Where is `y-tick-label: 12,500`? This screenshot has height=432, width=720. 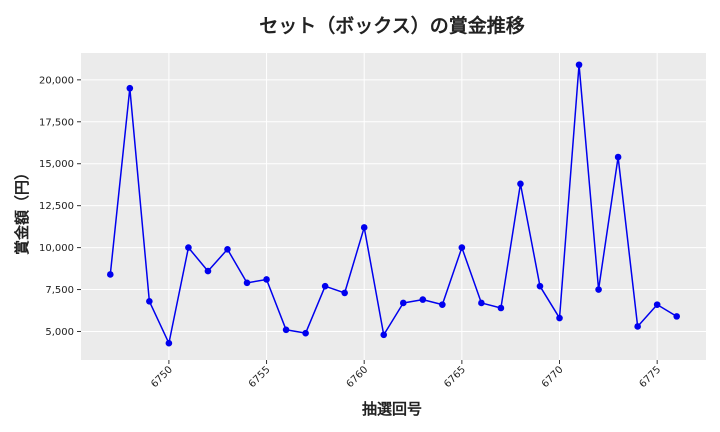 y-tick-label: 12,500 is located at coordinates (56, 206).